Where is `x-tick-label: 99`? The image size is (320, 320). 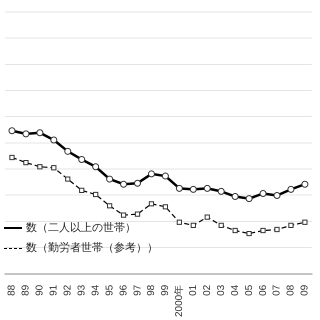
x-tick-label: 99 is located at coordinates (166, 290).